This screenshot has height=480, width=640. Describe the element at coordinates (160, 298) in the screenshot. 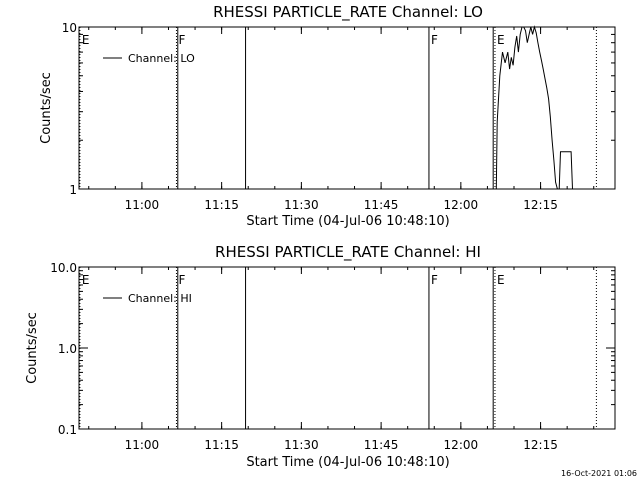

I see `legend-entry: Channel: HI` at that location.